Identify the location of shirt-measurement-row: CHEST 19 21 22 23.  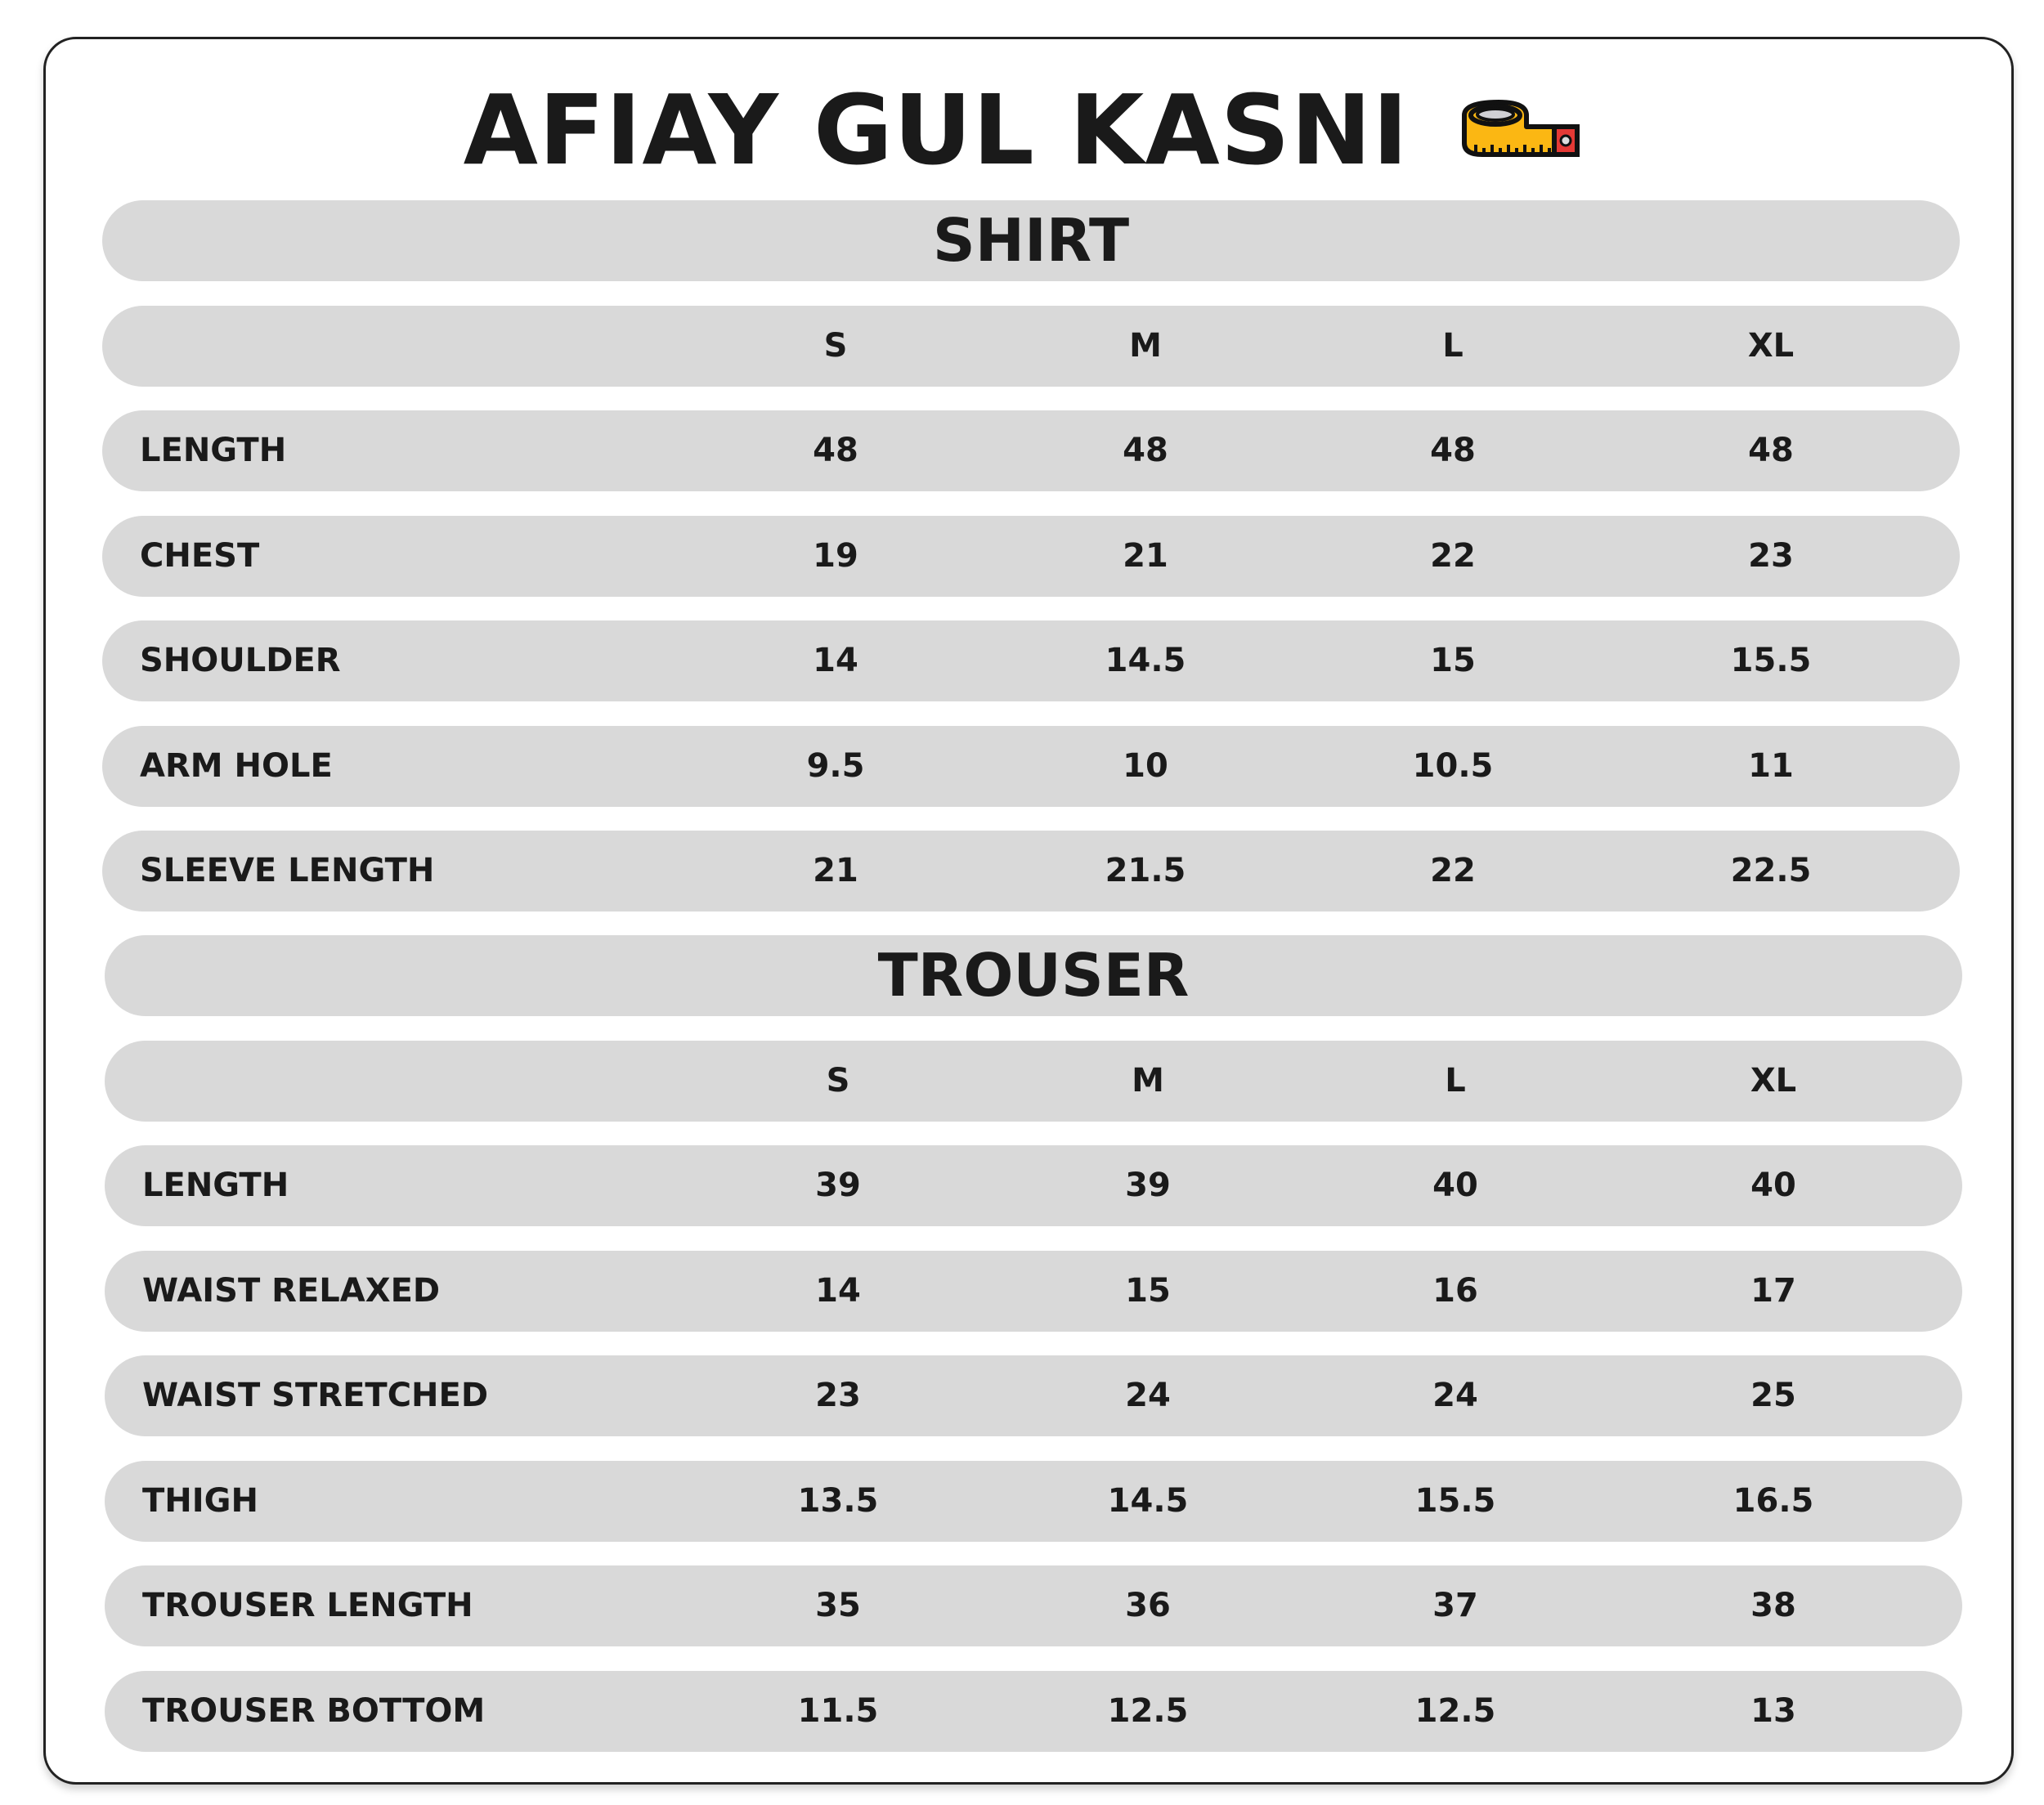
(1031, 556).